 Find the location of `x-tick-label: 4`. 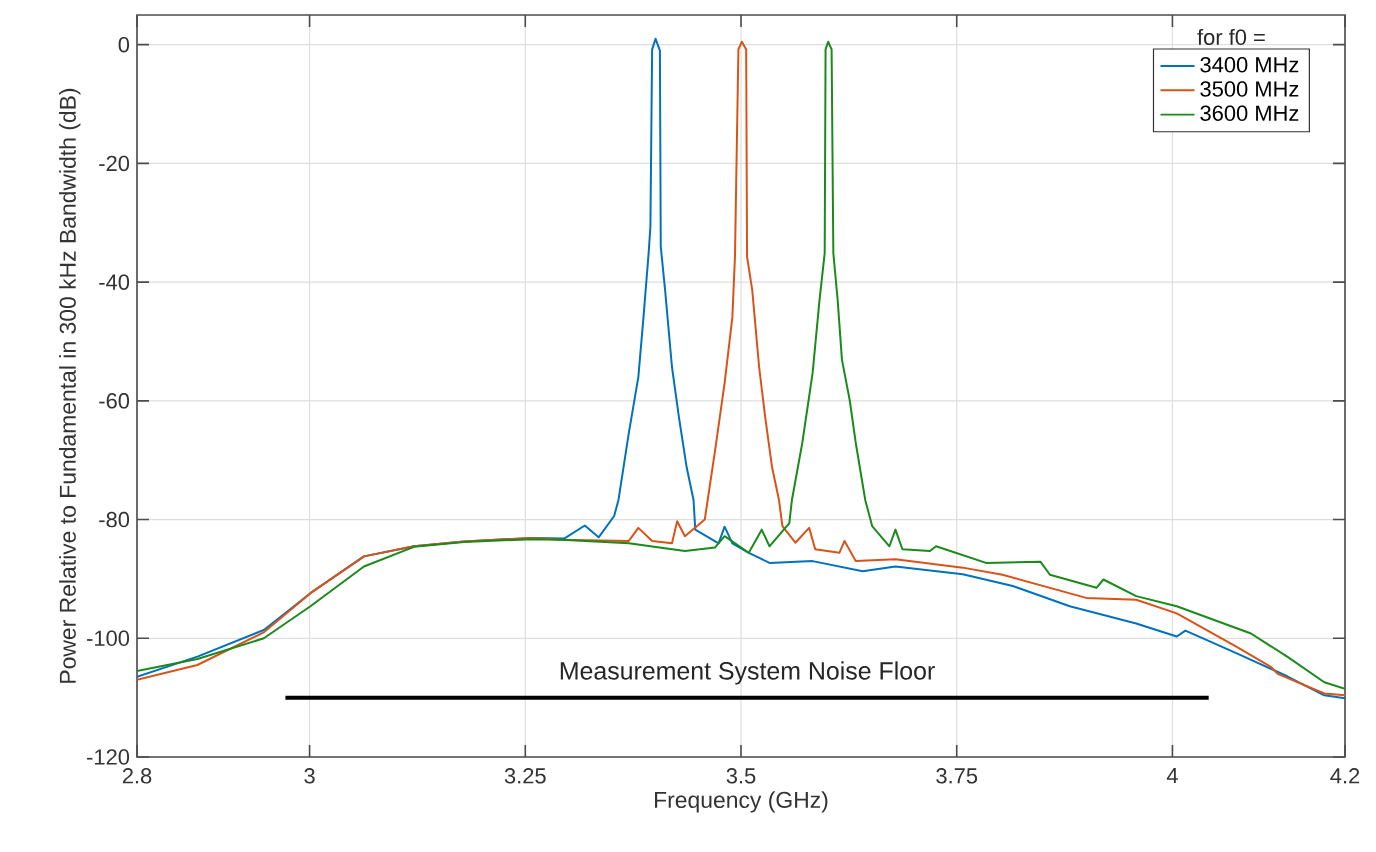

x-tick-label: 4 is located at coordinates (1172, 776).